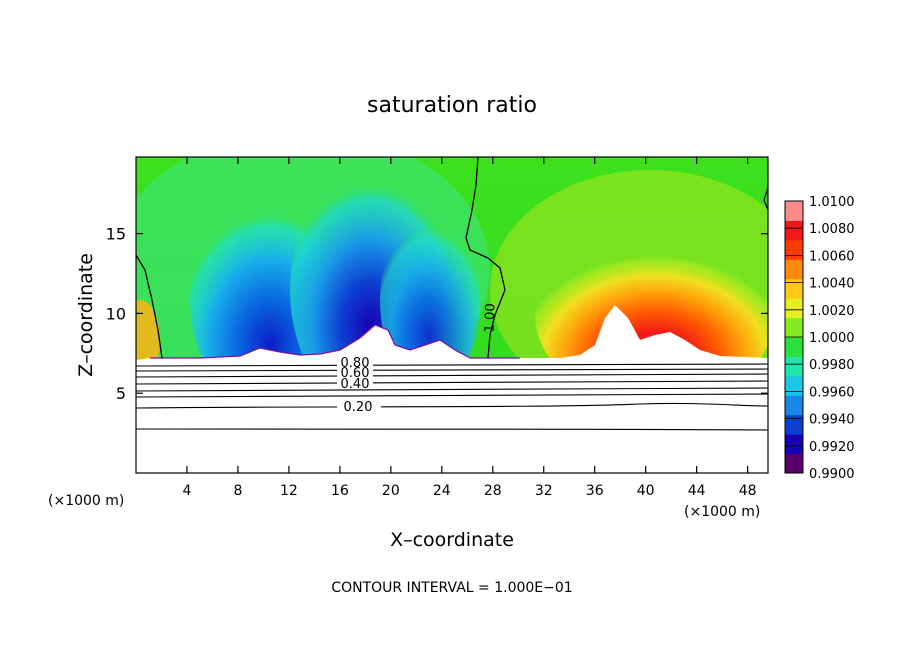 The height and width of the screenshot is (654, 904). Describe the element at coordinates (832, 392) in the screenshot. I see `colorbar-label: 0.9960` at that location.